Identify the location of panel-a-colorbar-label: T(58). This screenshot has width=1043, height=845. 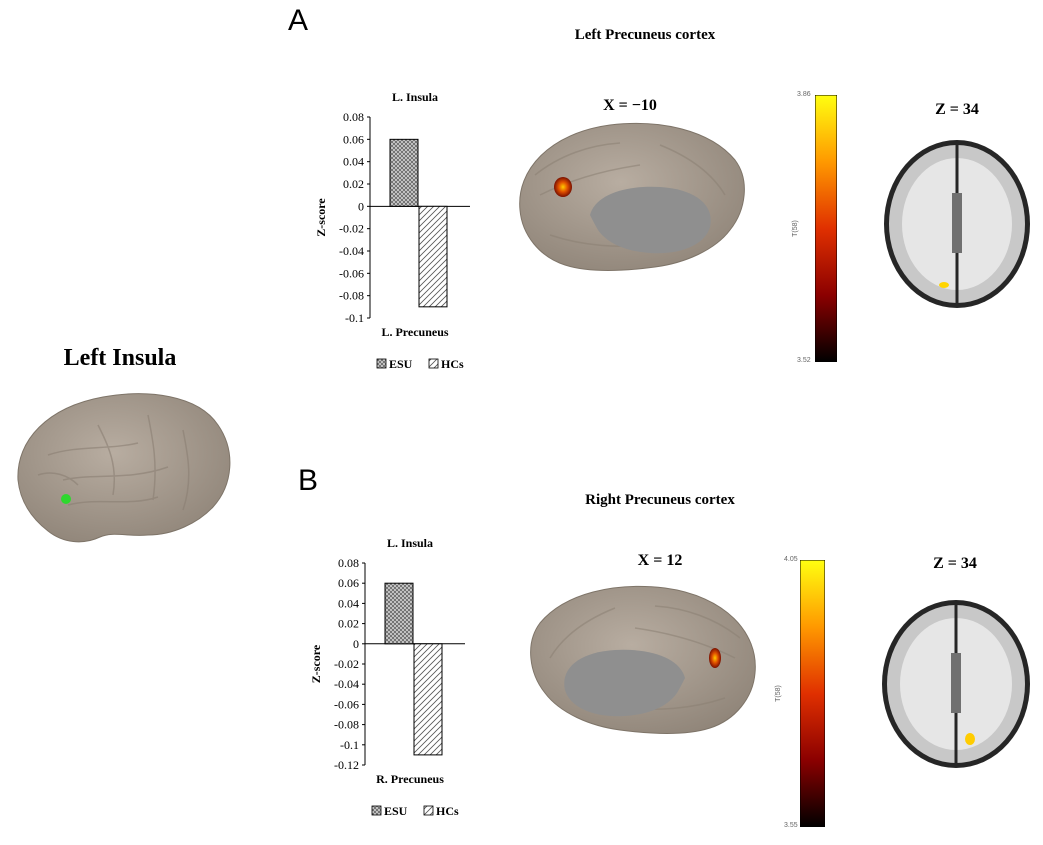
(795, 228).